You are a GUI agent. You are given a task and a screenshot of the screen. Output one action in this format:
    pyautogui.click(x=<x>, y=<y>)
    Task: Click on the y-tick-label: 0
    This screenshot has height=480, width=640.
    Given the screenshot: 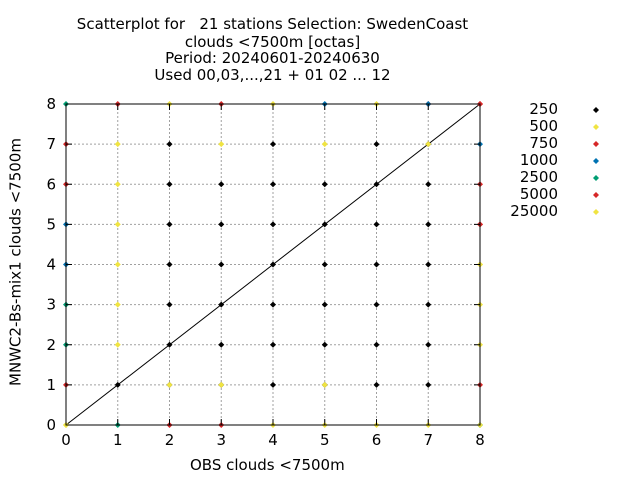 What is the action you would take?
    pyautogui.click(x=51, y=425)
    